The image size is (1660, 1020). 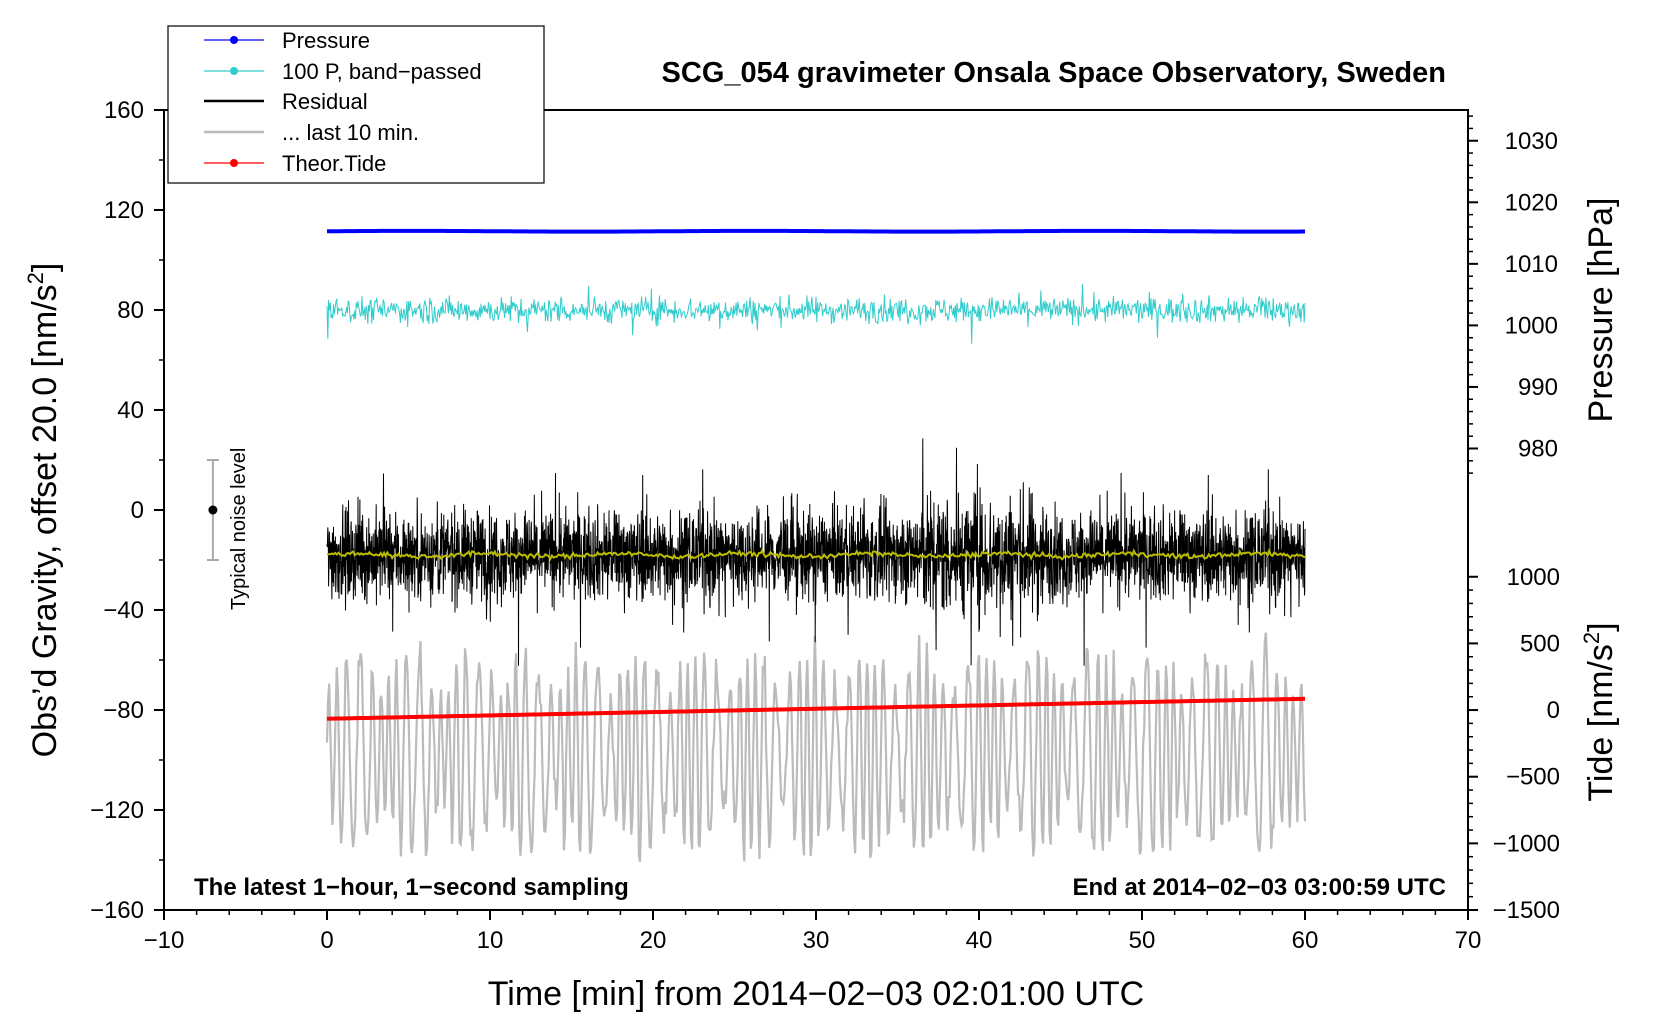 What do you see at coordinates (326, 40) in the screenshot?
I see `legend-label-pressure: Pressure` at bounding box center [326, 40].